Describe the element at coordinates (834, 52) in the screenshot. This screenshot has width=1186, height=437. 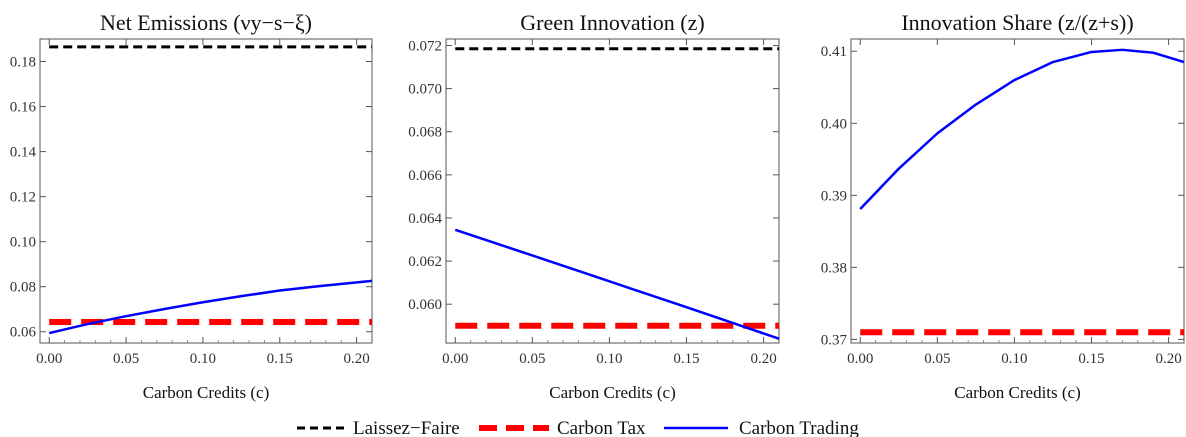
I see `y-tick-label: 0.41` at that location.